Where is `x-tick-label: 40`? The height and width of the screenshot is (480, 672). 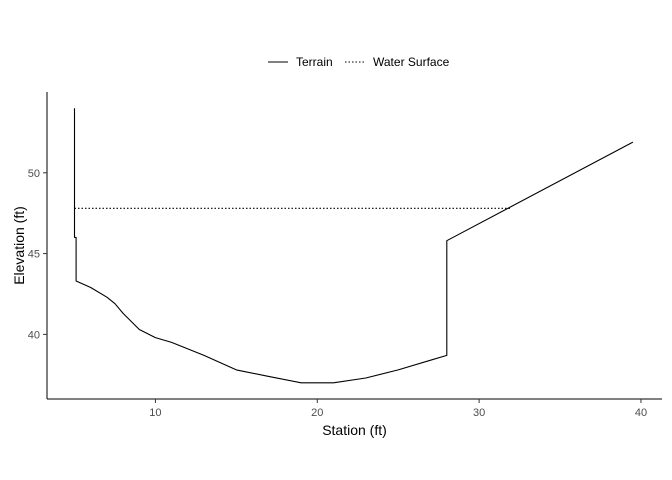 x-tick-label: 40 is located at coordinates (641, 413).